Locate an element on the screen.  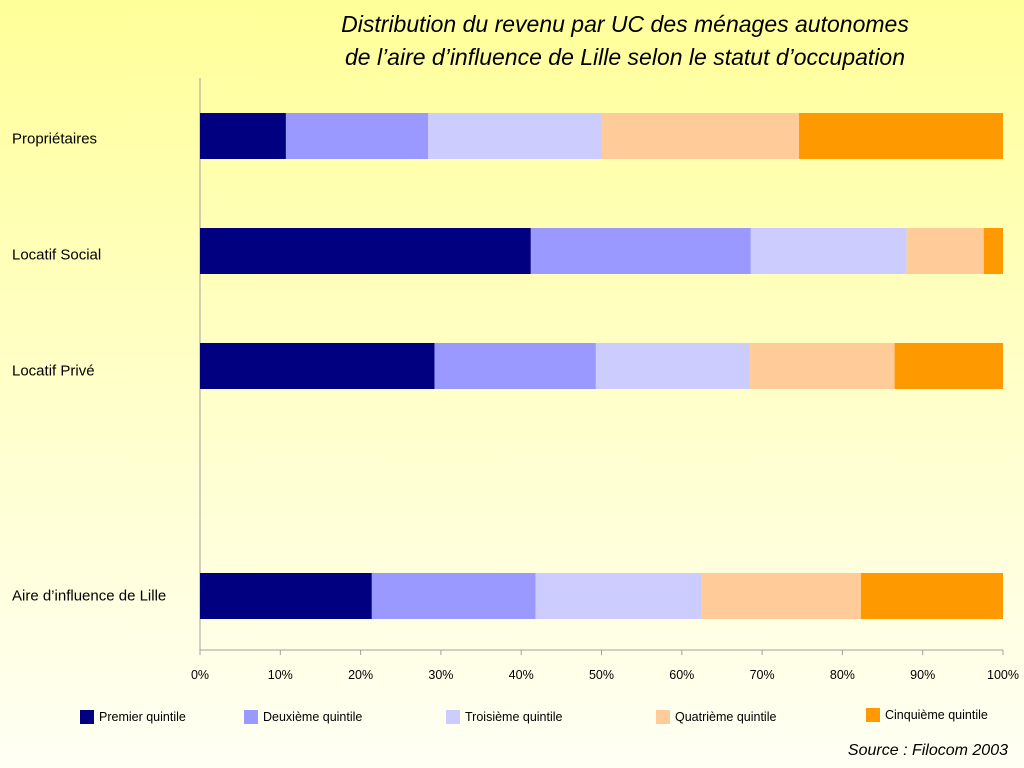
source-note: Source : Filocom 2003 is located at coordinates (927, 750).